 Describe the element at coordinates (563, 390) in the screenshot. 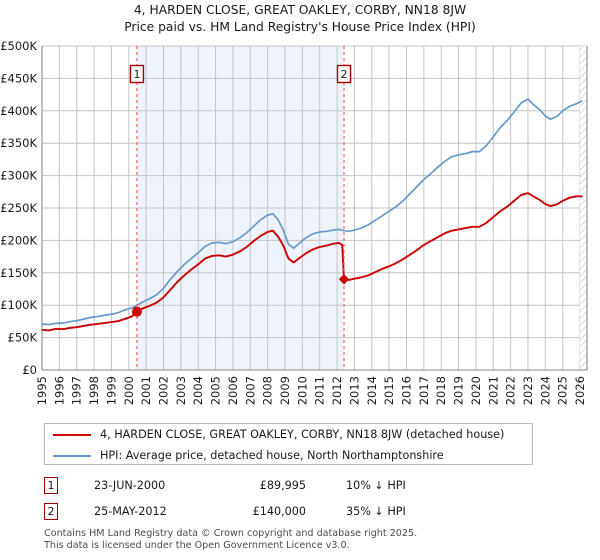

I see `x-axis-tick-label: 2025` at that location.